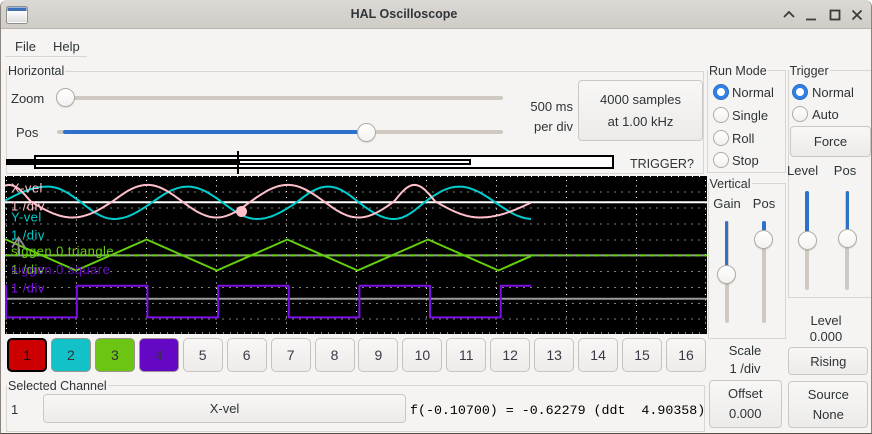 The image size is (872, 434). What do you see at coordinates (62, 251) in the screenshot?
I see `svg-text: siggen.0.triangle` at bounding box center [62, 251].